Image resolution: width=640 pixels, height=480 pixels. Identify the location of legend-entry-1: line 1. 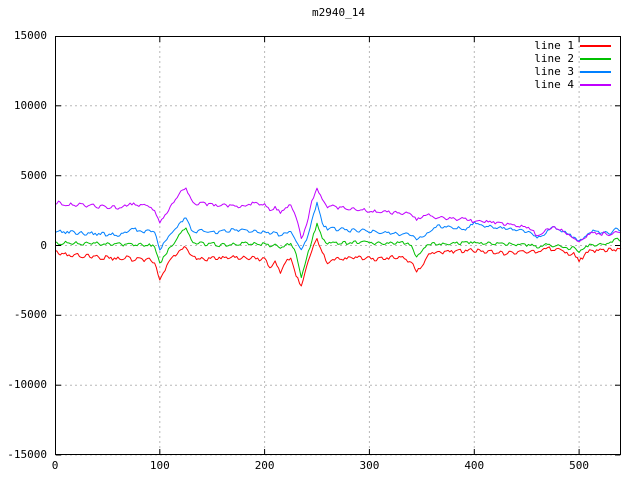
(572, 45).